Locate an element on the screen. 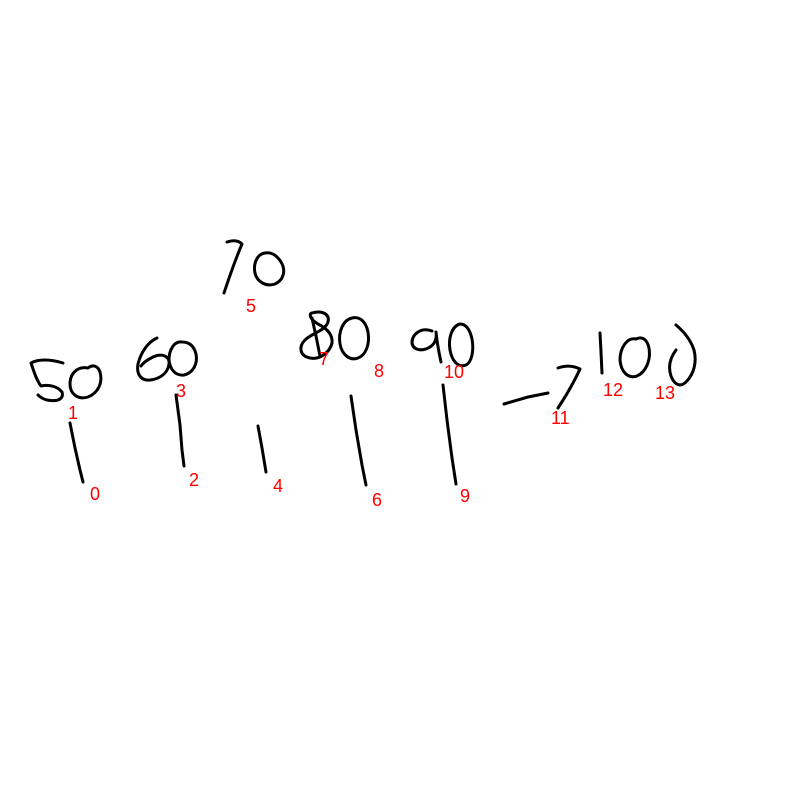 Image resolution: width=800 pixels, height=800 pixels. stroke-label-3: 3 is located at coordinates (181, 391).